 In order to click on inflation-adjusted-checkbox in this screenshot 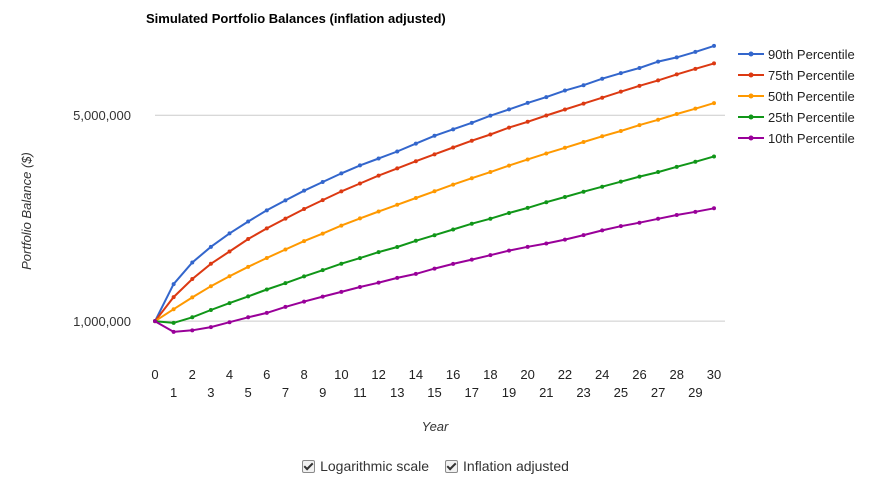, I will do `click(452, 466)`.